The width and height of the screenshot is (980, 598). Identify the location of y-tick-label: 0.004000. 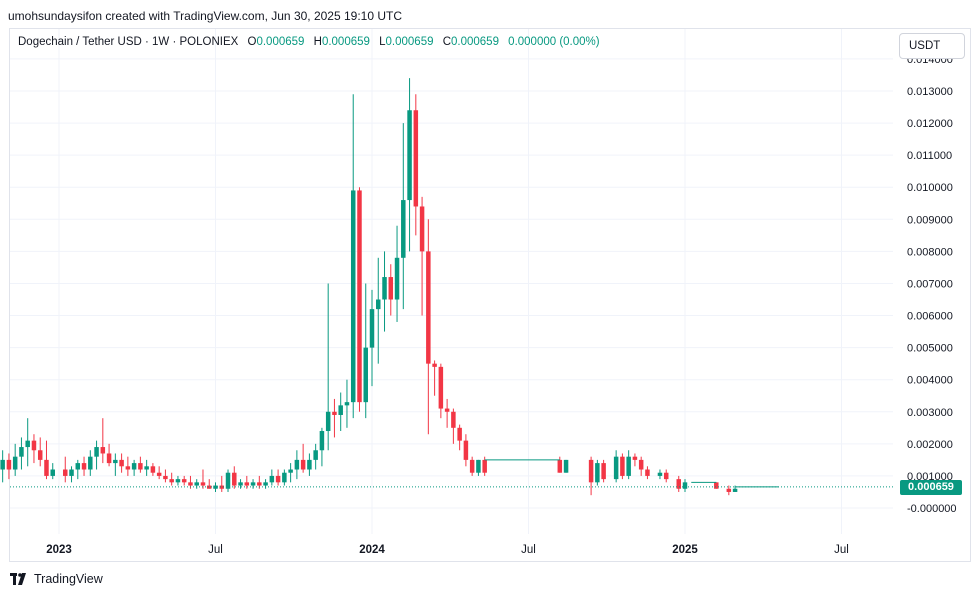
(930, 381).